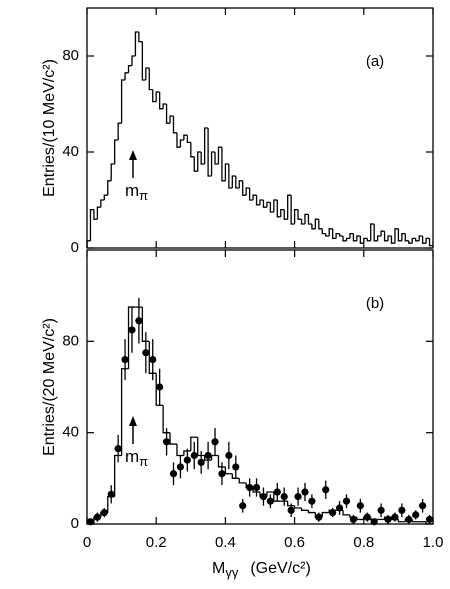  Describe the element at coordinates (143, 195) in the screenshot. I see `annotation-subscript: π` at that location.